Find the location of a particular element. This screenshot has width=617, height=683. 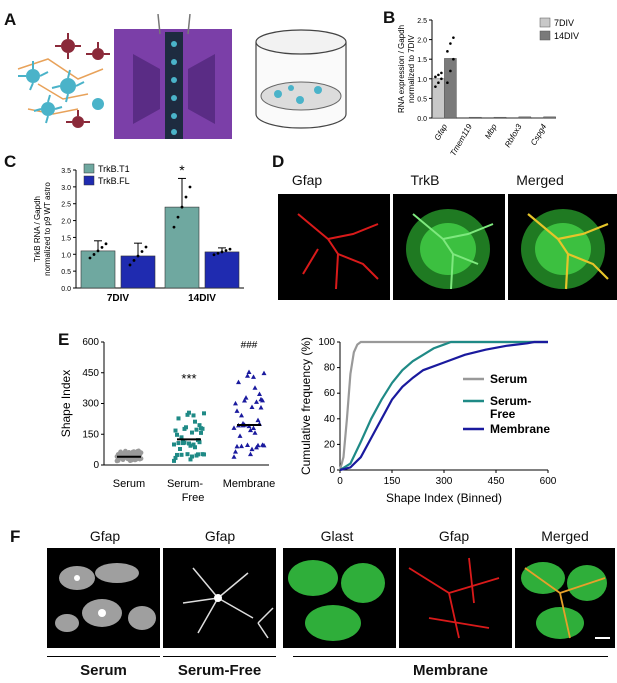

e2-x-tick-label: 150 is located at coordinates (392, 481).